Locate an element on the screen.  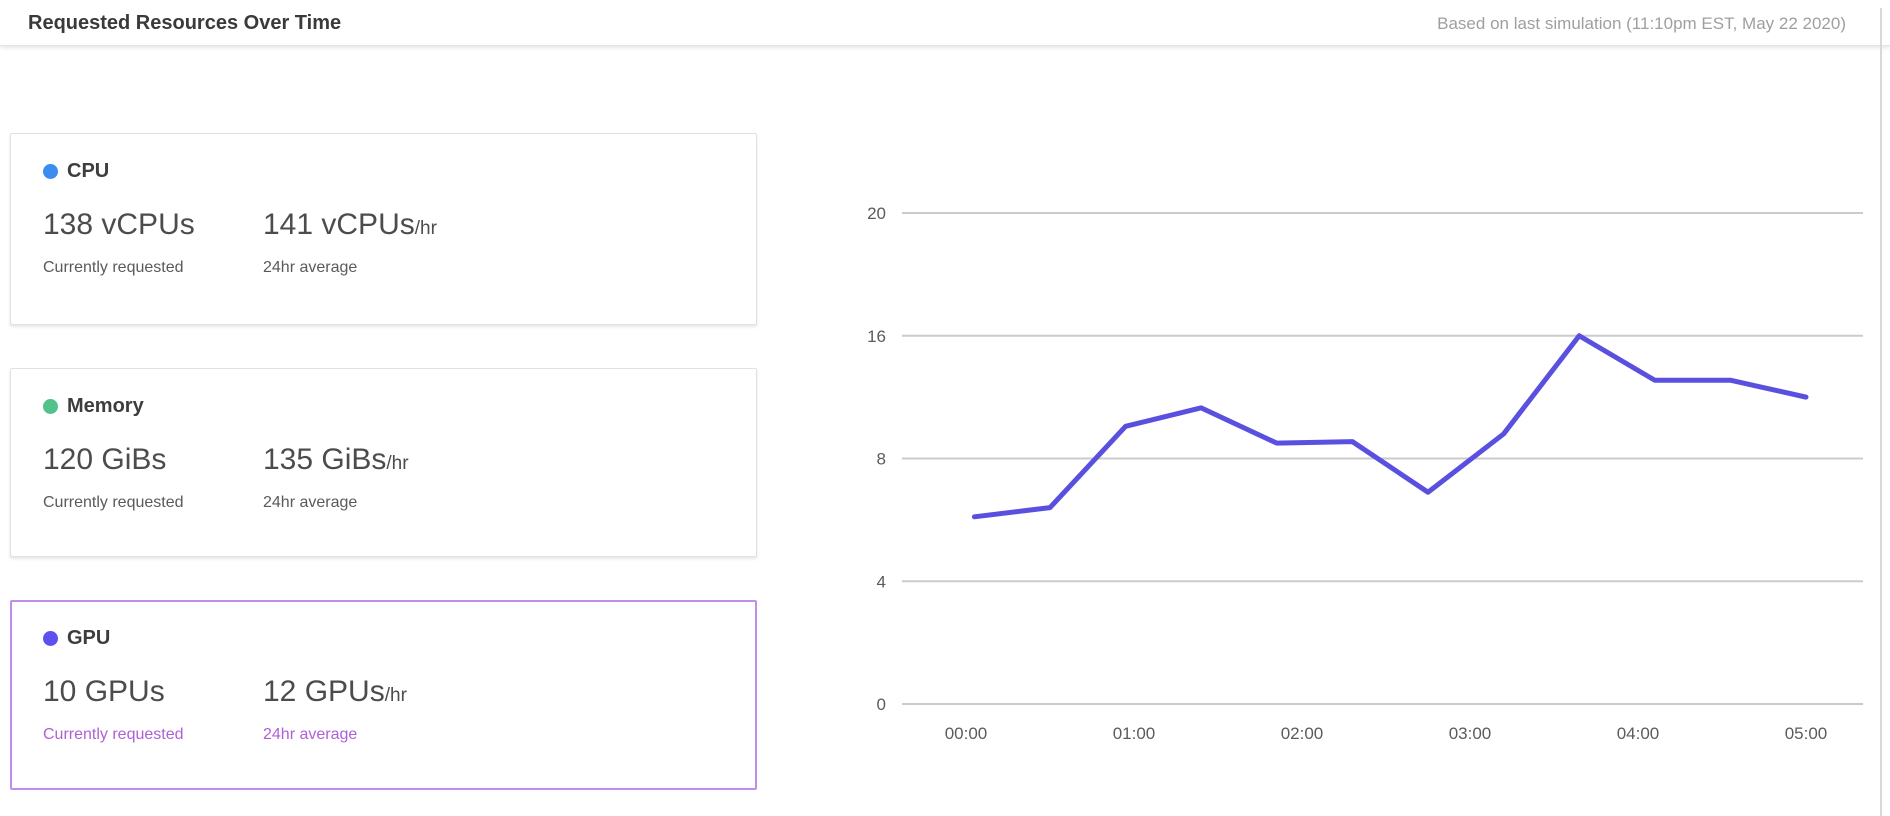
y-axis-label: 0 is located at coordinates (881, 704).